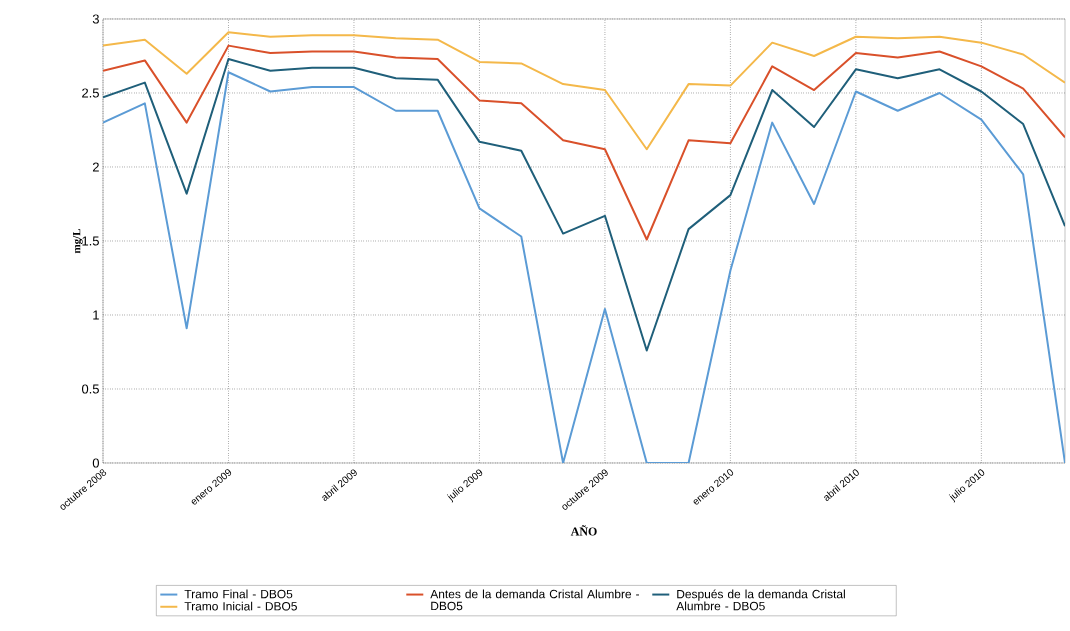 This screenshot has height=631, width=1070. I want to click on y-tick-label: 0.5, so click(90, 389).